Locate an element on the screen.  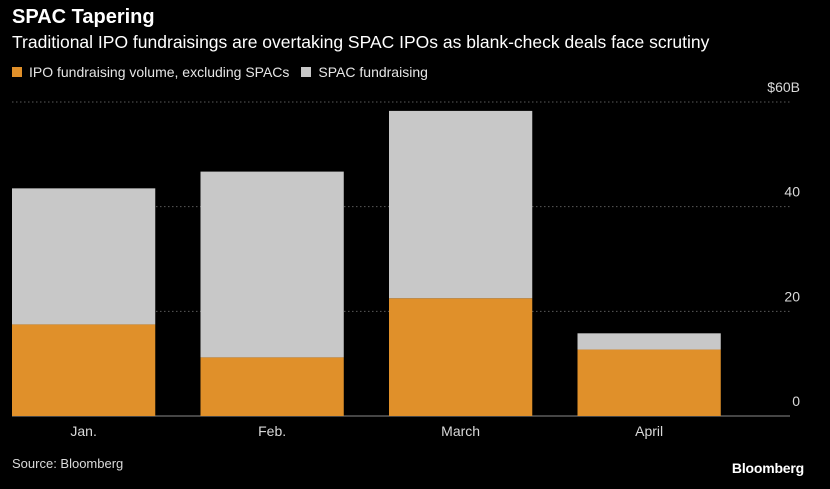
x-tick-label: April is located at coordinates (649, 431).